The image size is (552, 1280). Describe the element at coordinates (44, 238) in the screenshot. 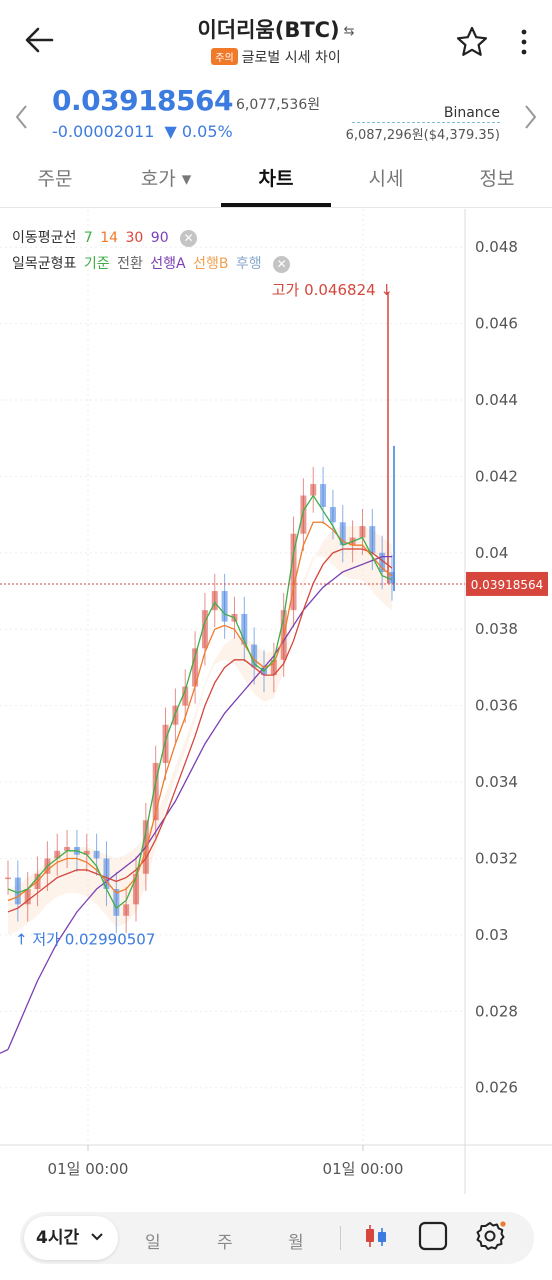

I see `ma-legend-label: 이동평균선` at that location.